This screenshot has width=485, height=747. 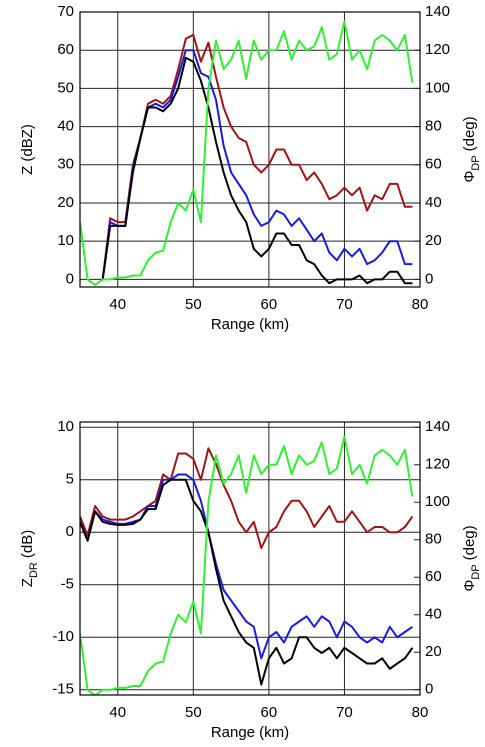 I want to click on label-text: Z, so click(x=27, y=582).